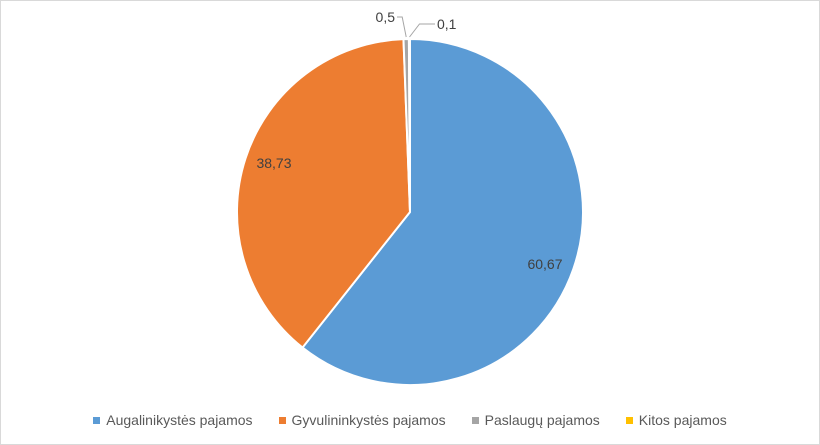  I want to click on data-label-1: 60,67, so click(544, 264).